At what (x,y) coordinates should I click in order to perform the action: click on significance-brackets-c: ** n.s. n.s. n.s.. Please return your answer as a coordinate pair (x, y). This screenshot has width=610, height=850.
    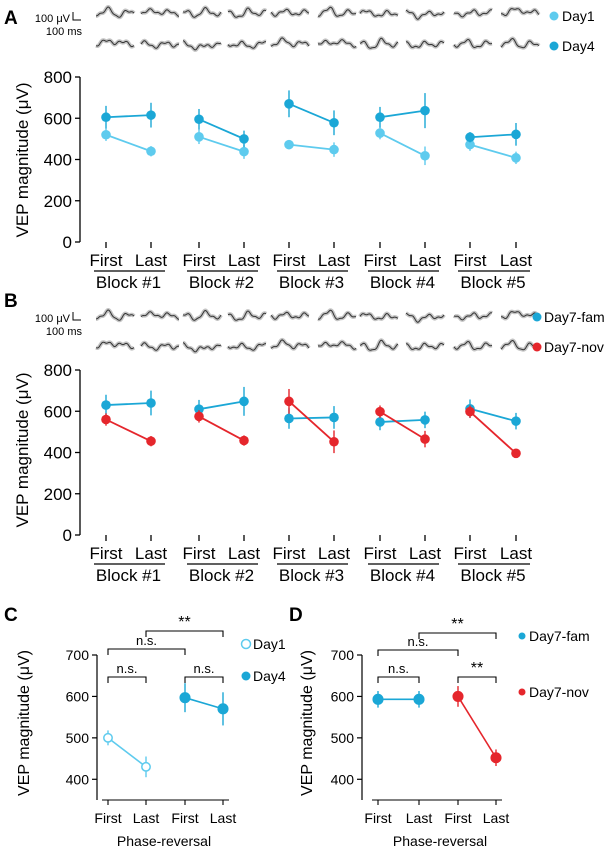
    Looking at the image, I should click on (165, 648).